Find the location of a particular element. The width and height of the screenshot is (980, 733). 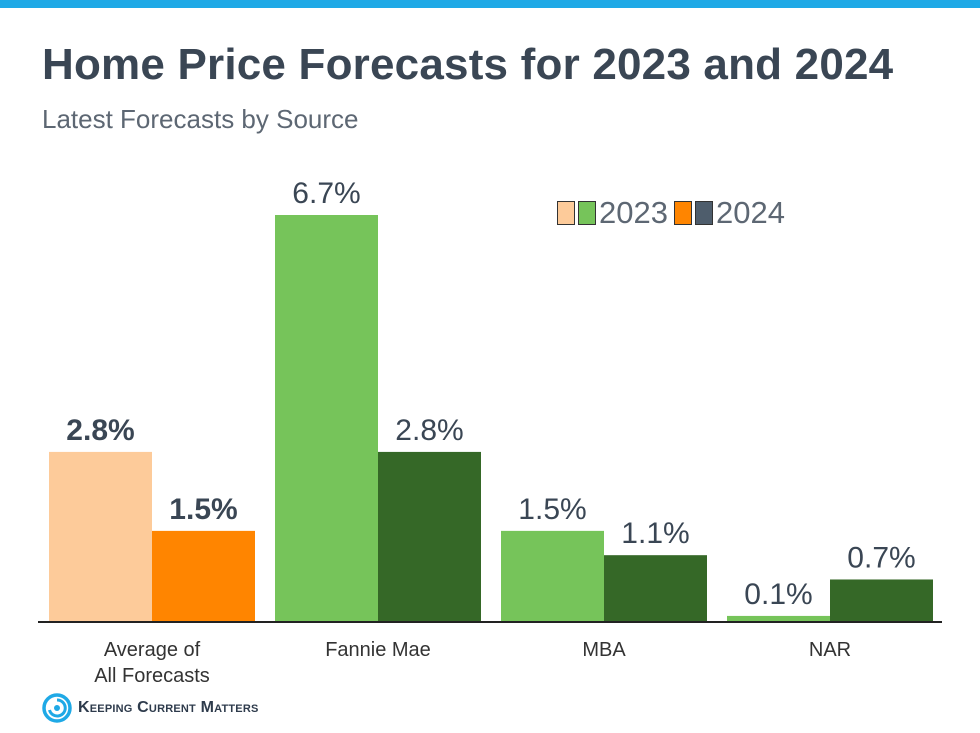

swirl-logo-icon is located at coordinates (57, 708).